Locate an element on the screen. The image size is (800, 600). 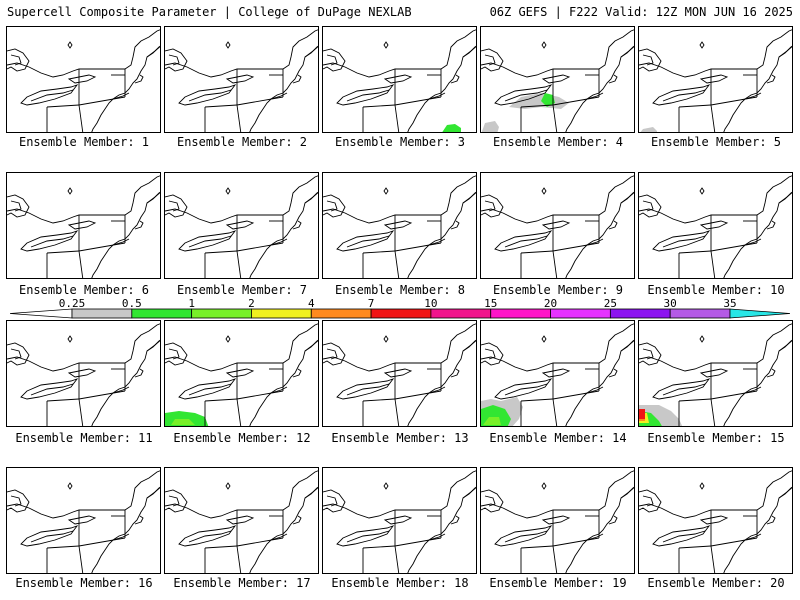
ensemble-member-label: Ensemble Member: 5 is located at coordinates (716, 142).